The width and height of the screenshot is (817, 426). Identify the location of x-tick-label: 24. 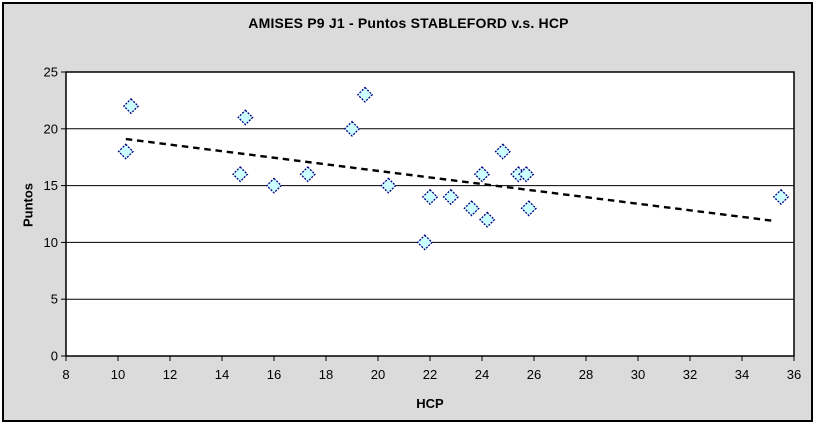
(482, 374).